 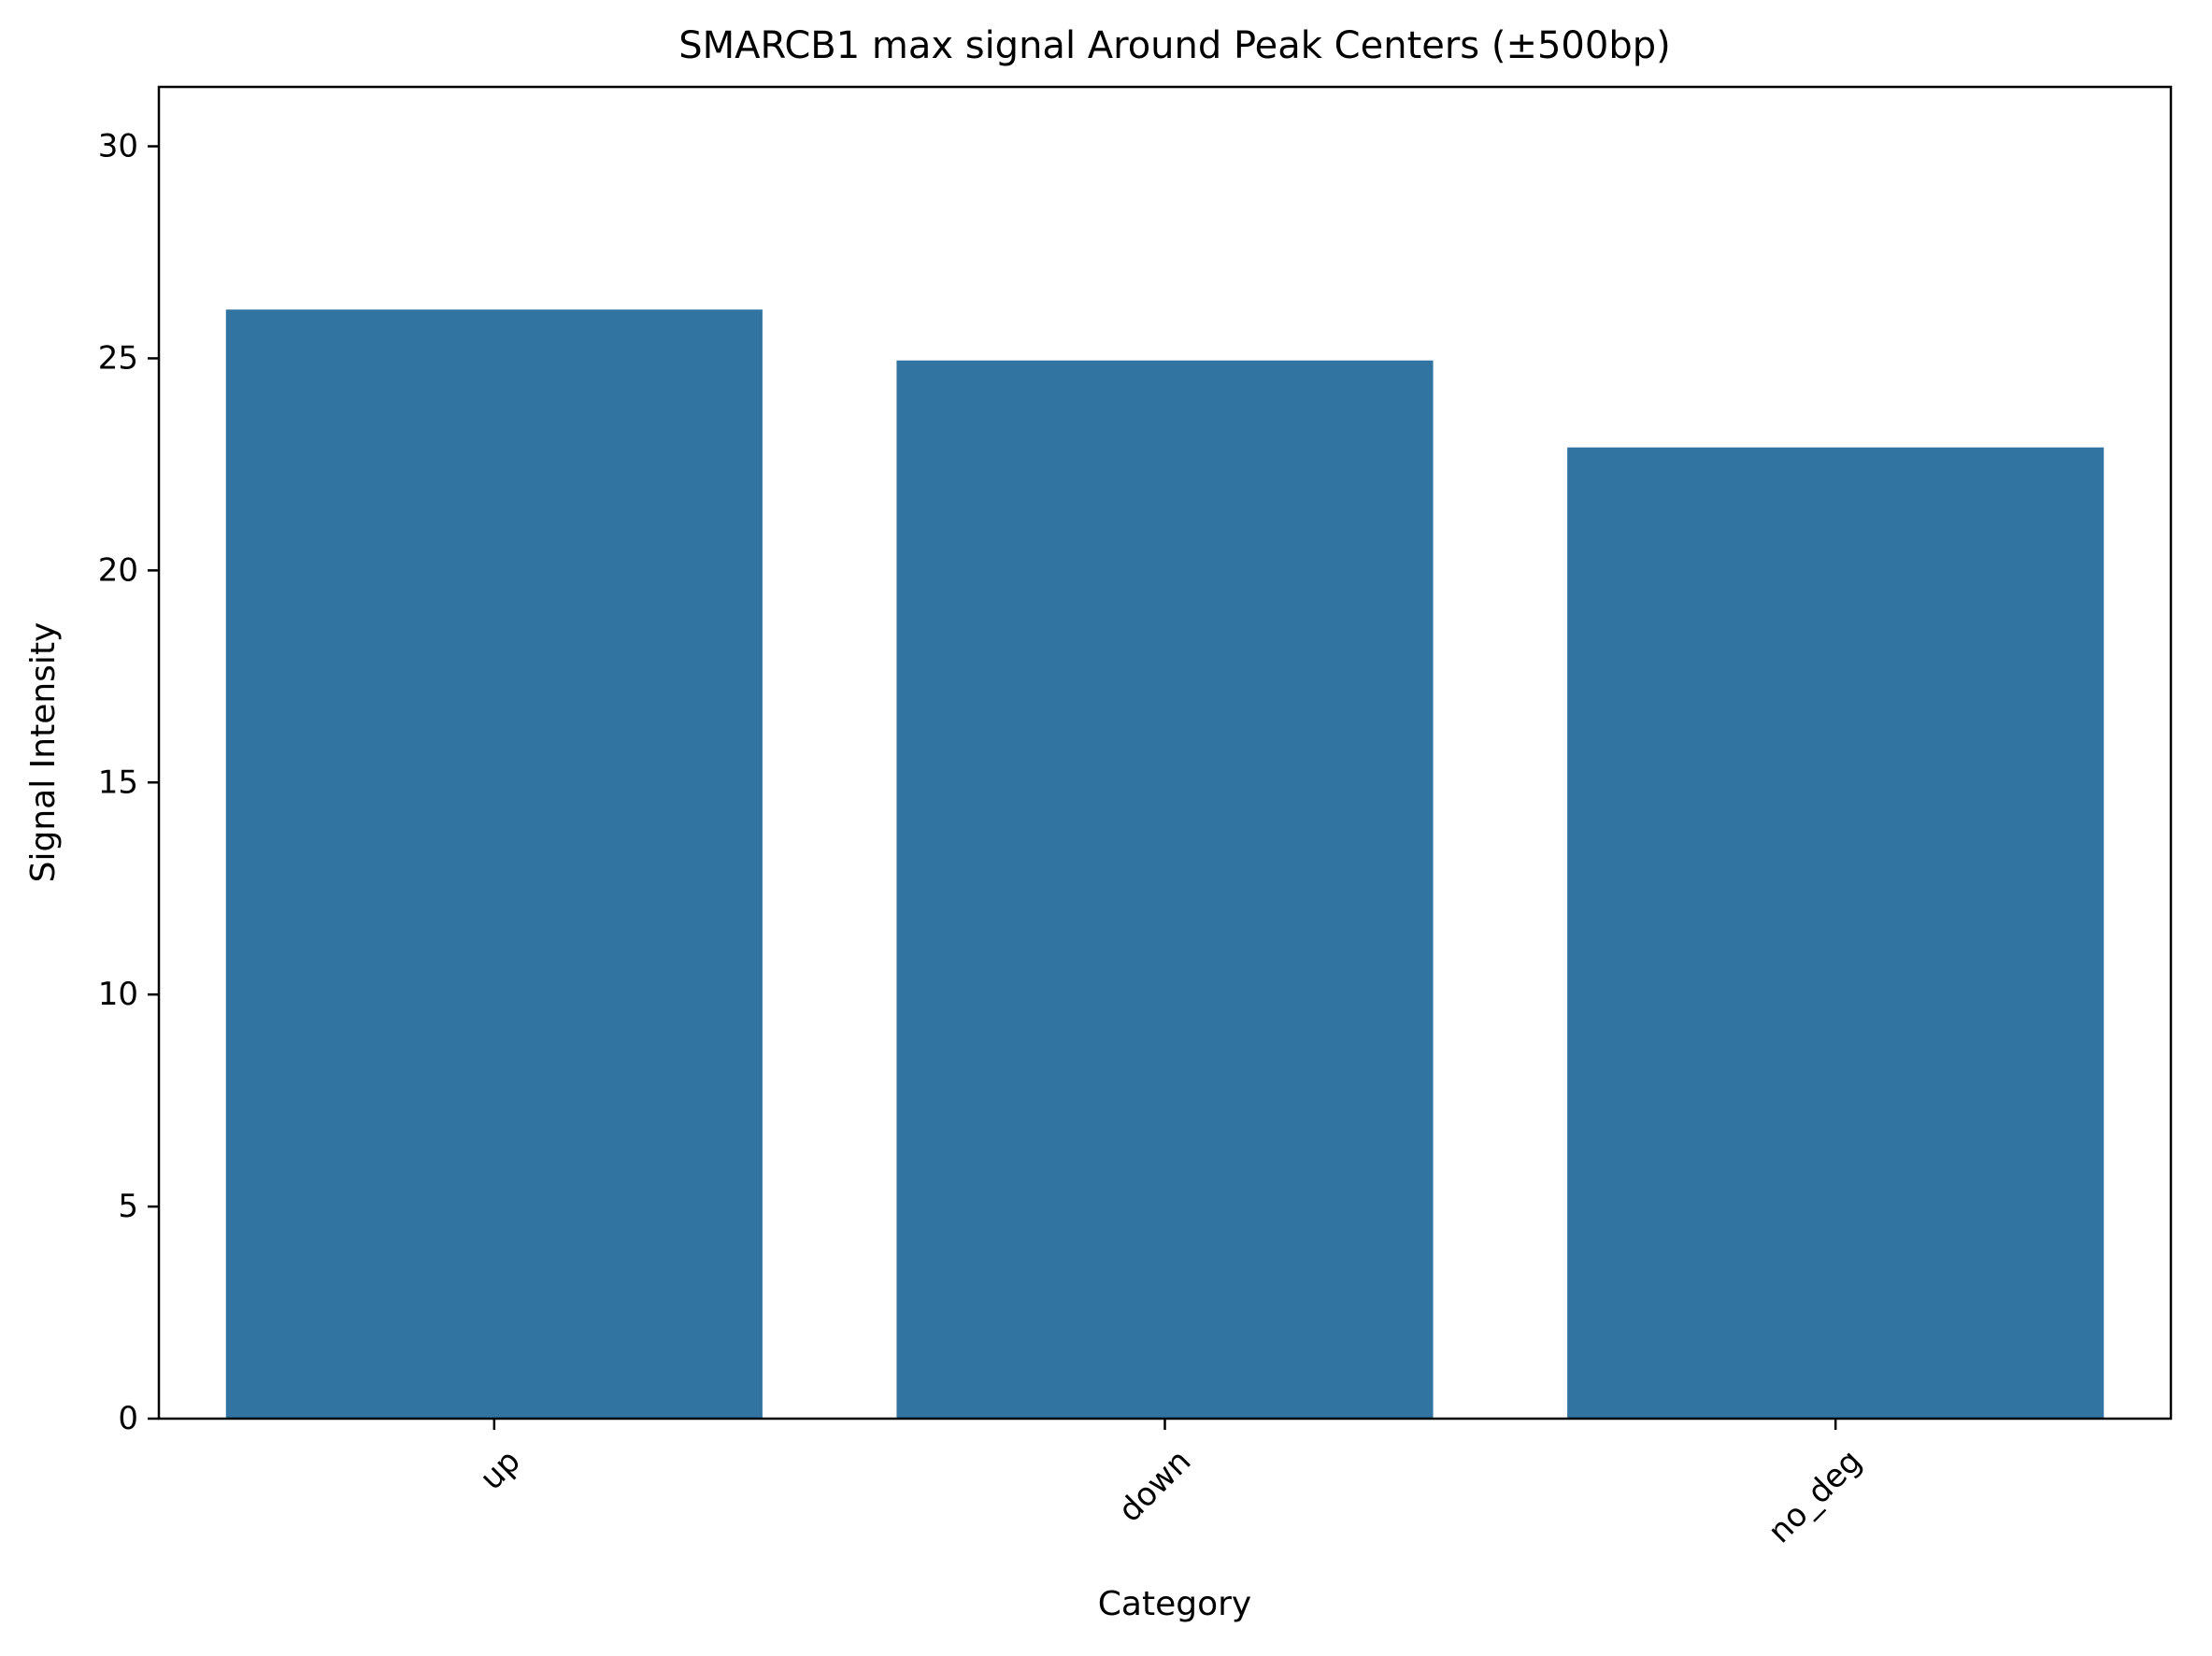 I want to click on bar-no-deg, so click(x=1836, y=933).